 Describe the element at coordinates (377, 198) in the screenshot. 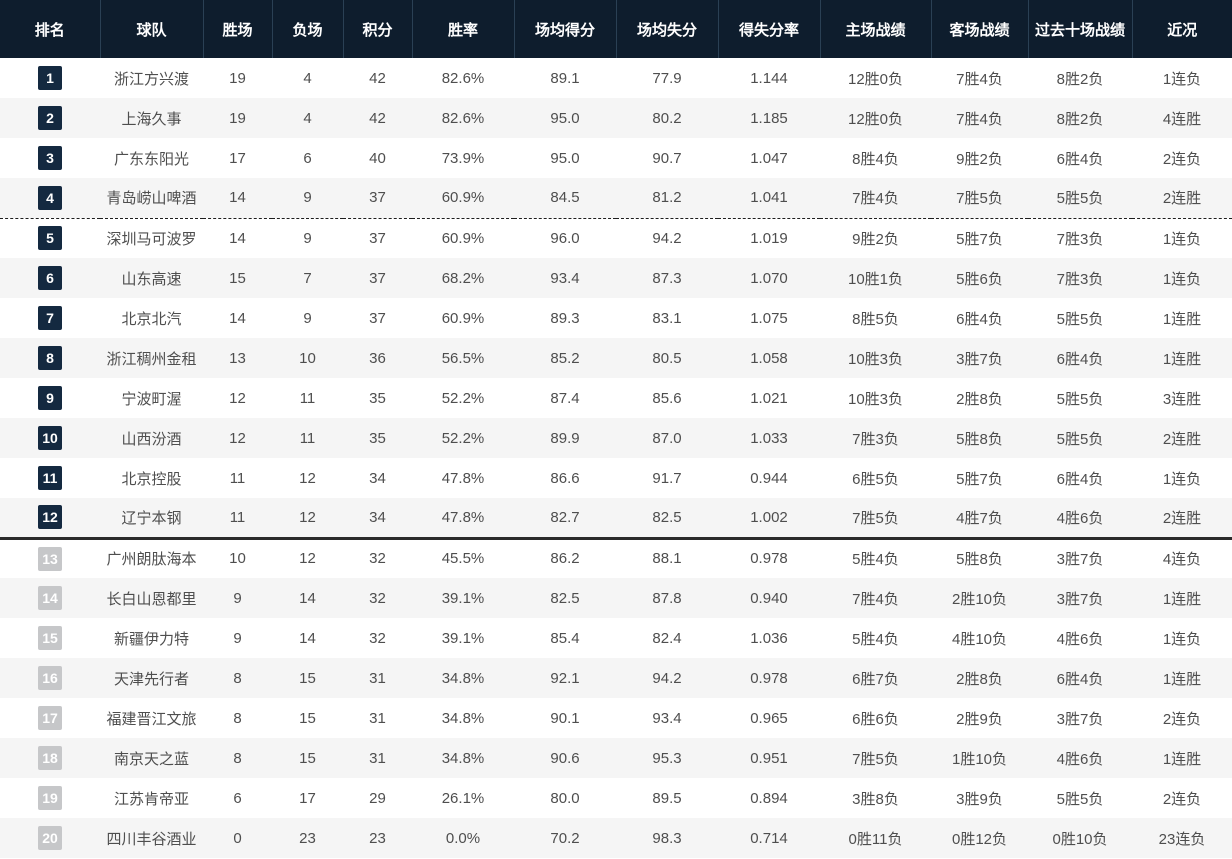

I see `cell-points: 37` at that location.